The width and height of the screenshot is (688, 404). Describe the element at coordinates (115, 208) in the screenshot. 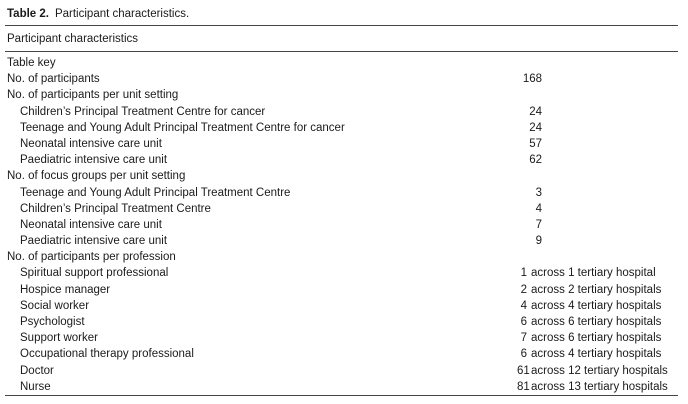

I see `row-label: Children’s Principal Treatment Centre` at that location.